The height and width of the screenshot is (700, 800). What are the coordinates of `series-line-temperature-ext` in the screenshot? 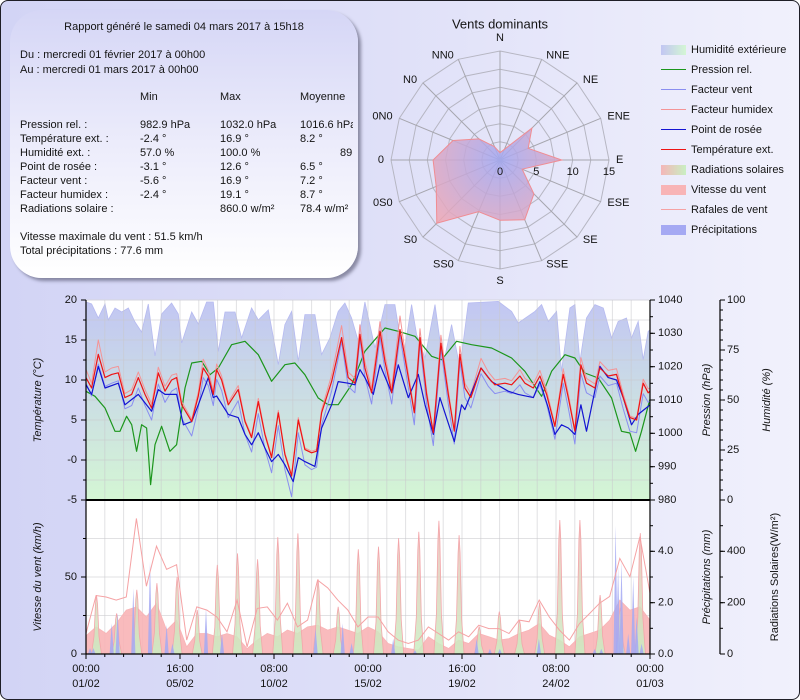 It's located at (368, 403).